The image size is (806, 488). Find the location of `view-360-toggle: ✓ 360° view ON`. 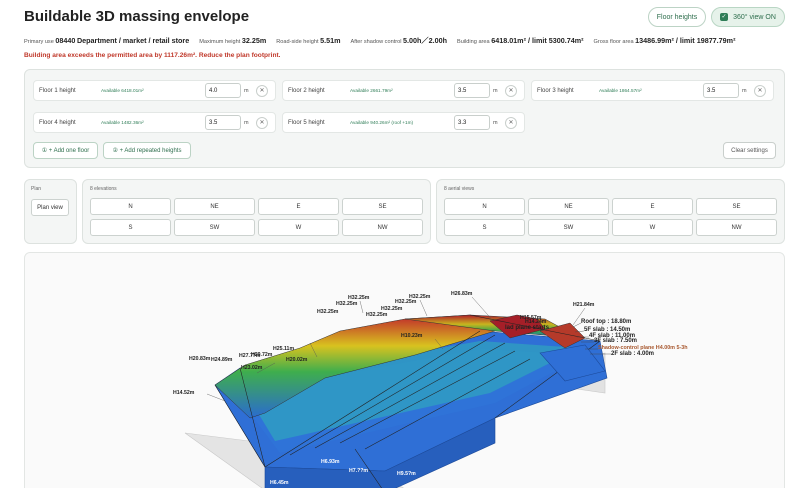

view-360-toggle: ✓ 360° view ON is located at coordinates (748, 17).